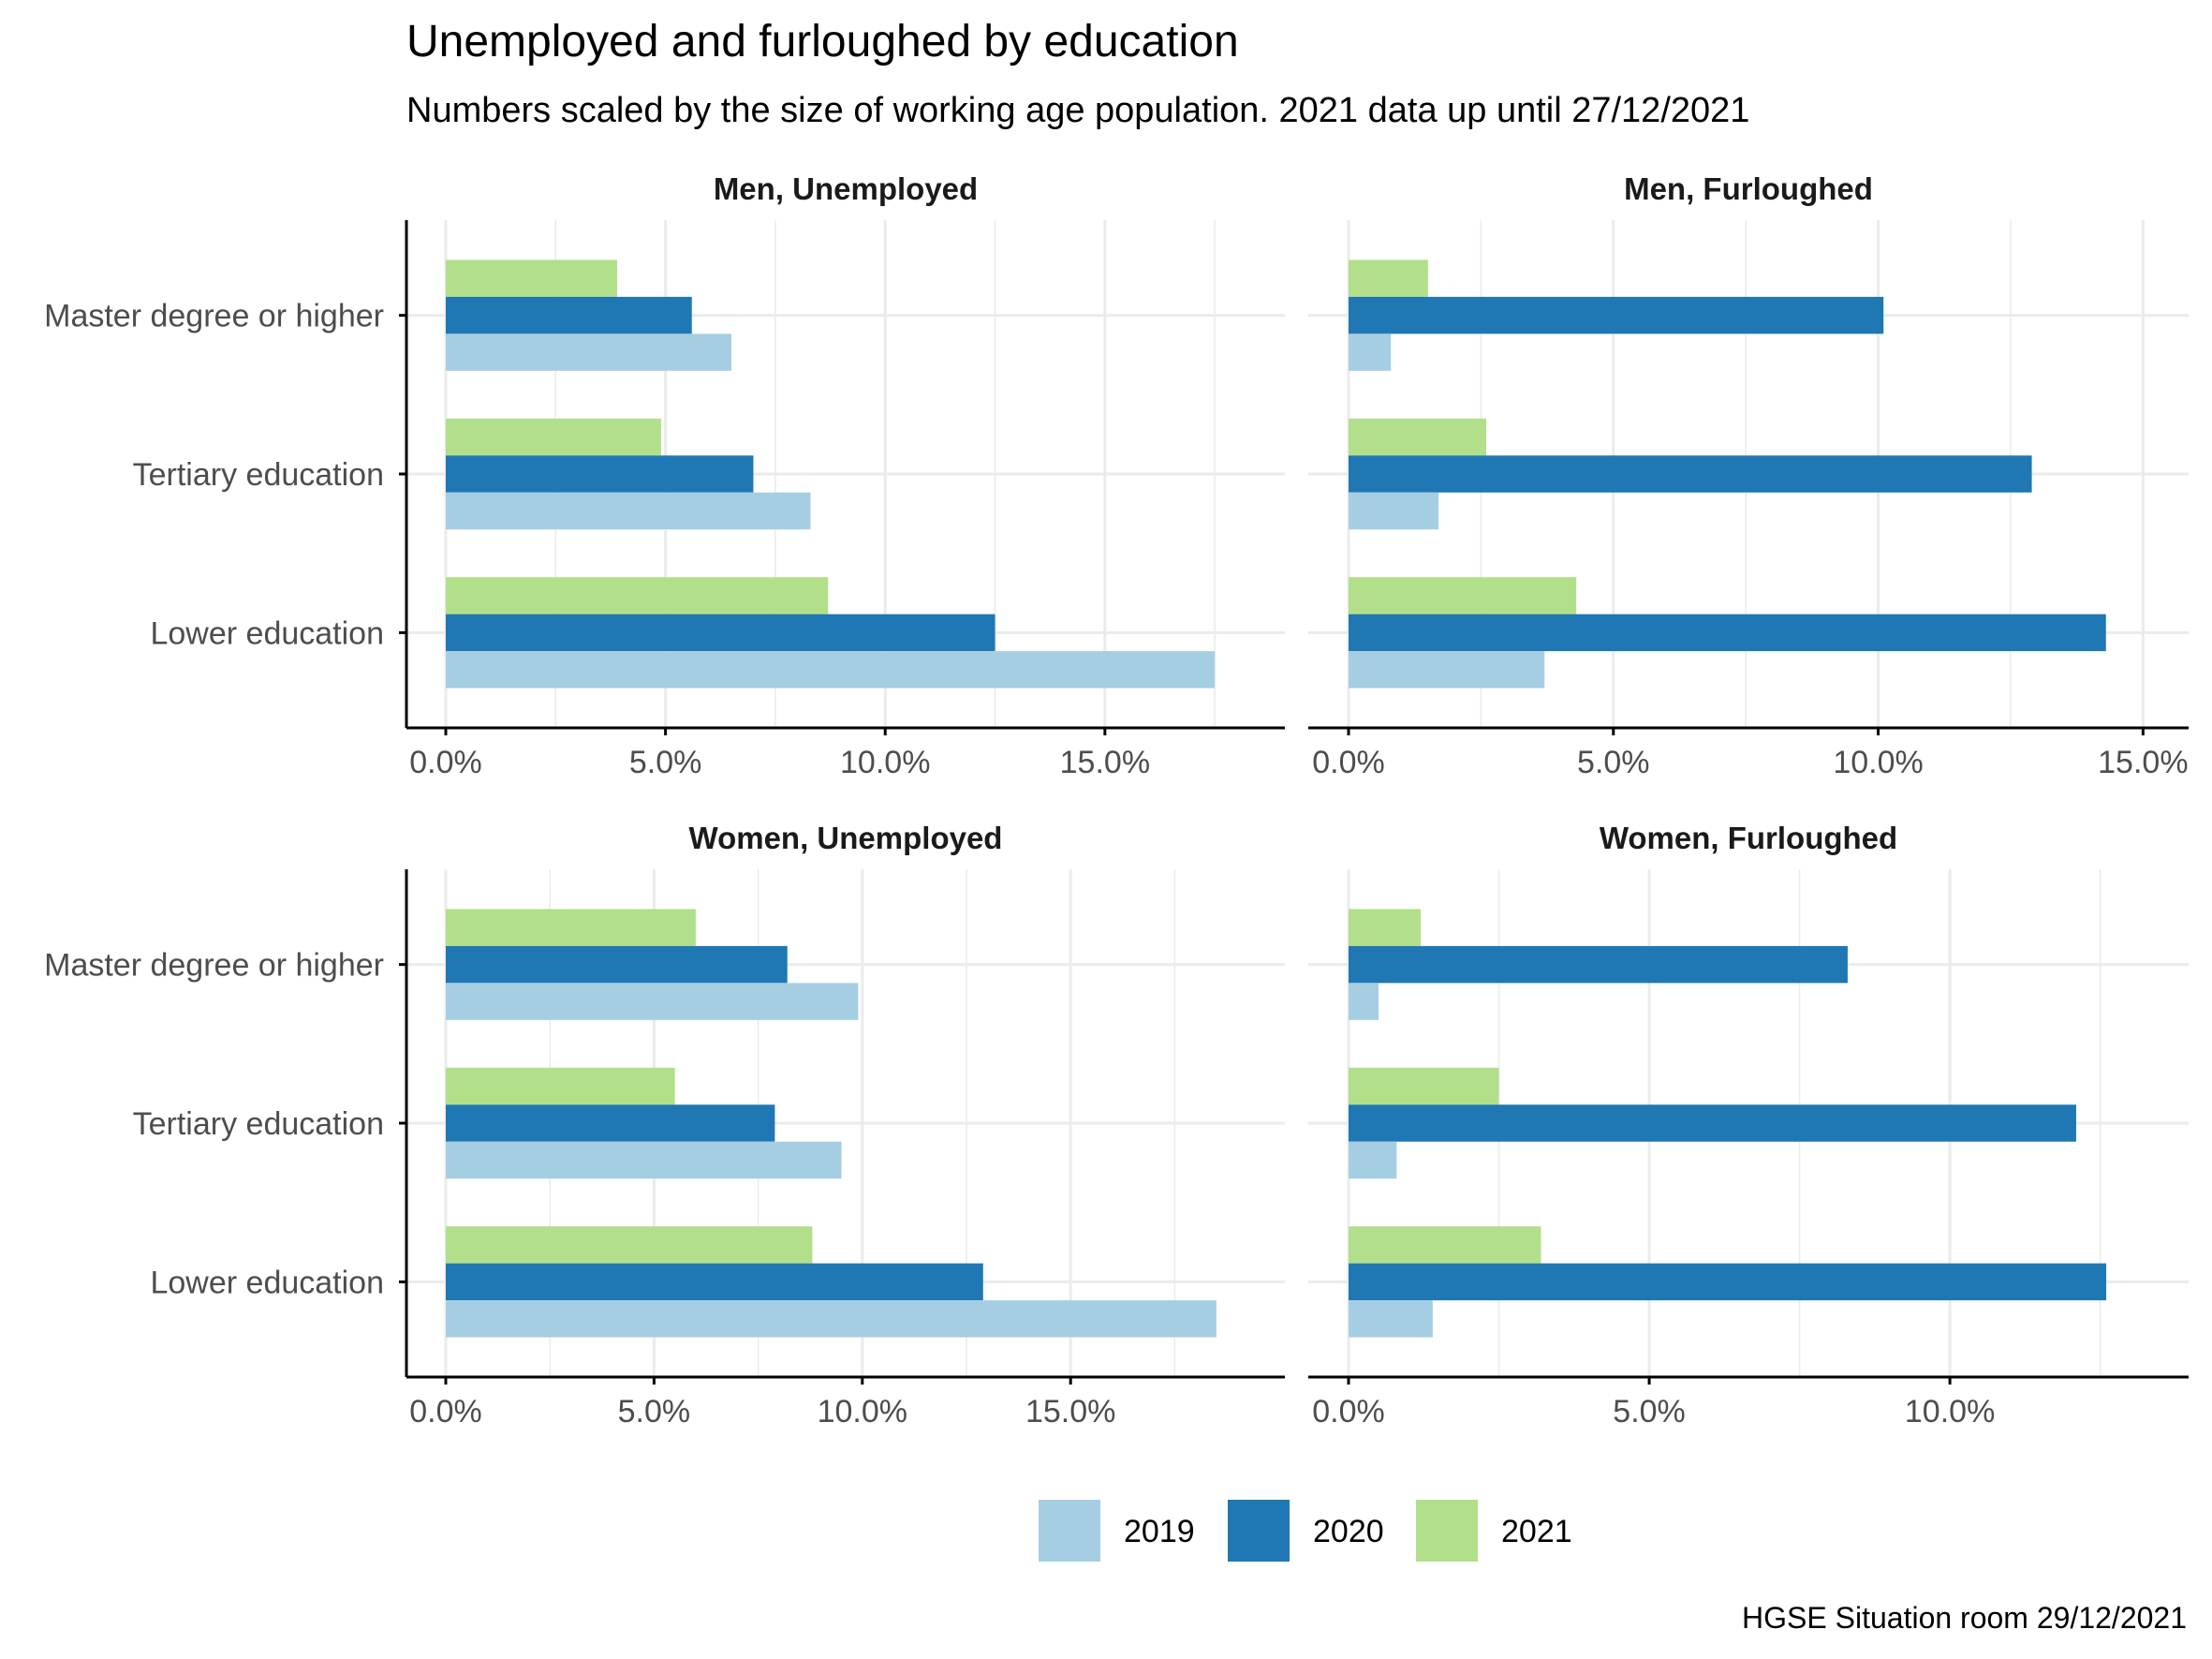  Describe the element at coordinates (1447, 1531) in the screenshot. I see `legend-key-2021` at that location.